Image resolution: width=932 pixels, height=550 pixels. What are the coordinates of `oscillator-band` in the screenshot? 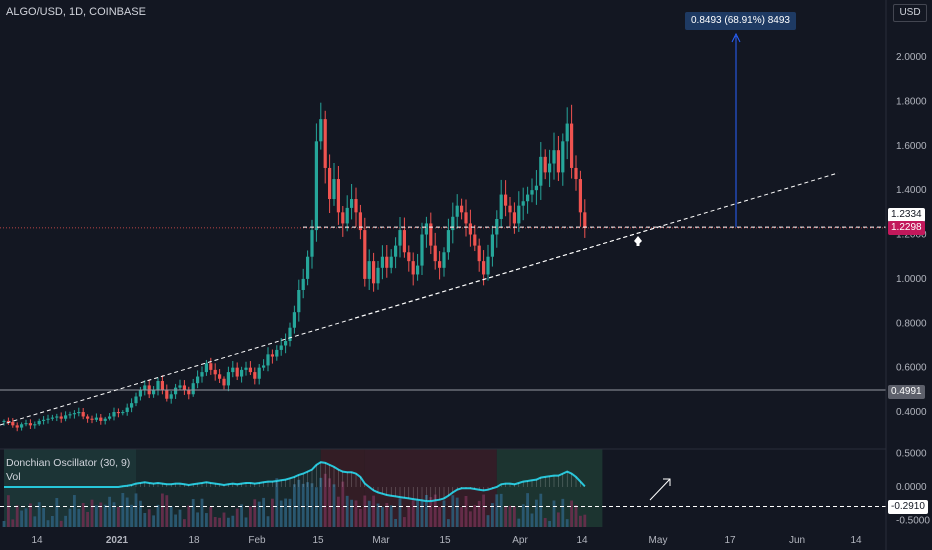 It's located at (549, 488).